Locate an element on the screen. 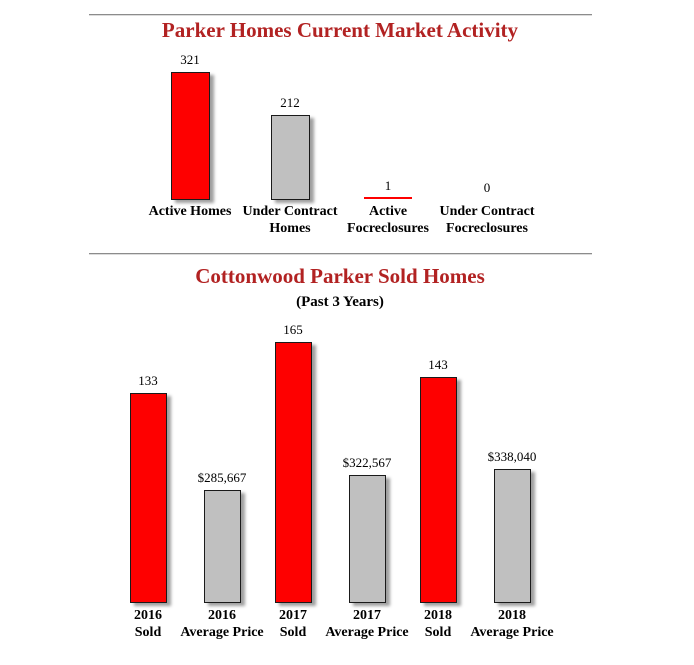  bar-2016-average-price is located at coordinates (222, 546).